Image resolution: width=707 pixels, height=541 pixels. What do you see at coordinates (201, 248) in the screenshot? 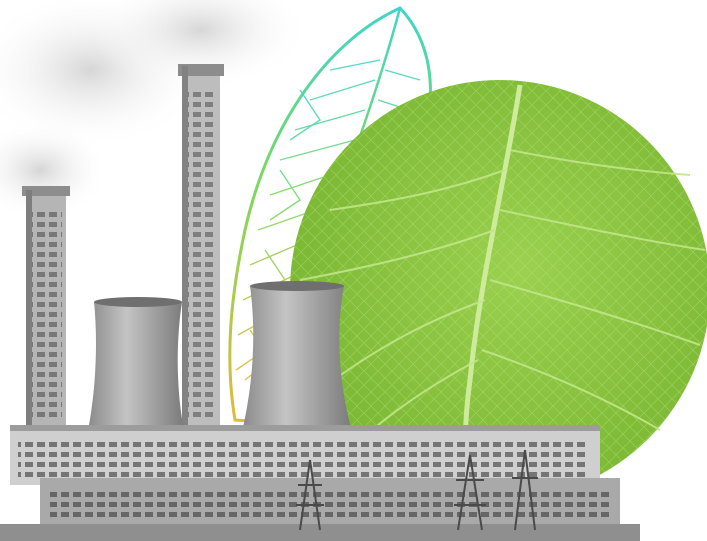
I see `chimney-tall` at bounding box center [201, 248].